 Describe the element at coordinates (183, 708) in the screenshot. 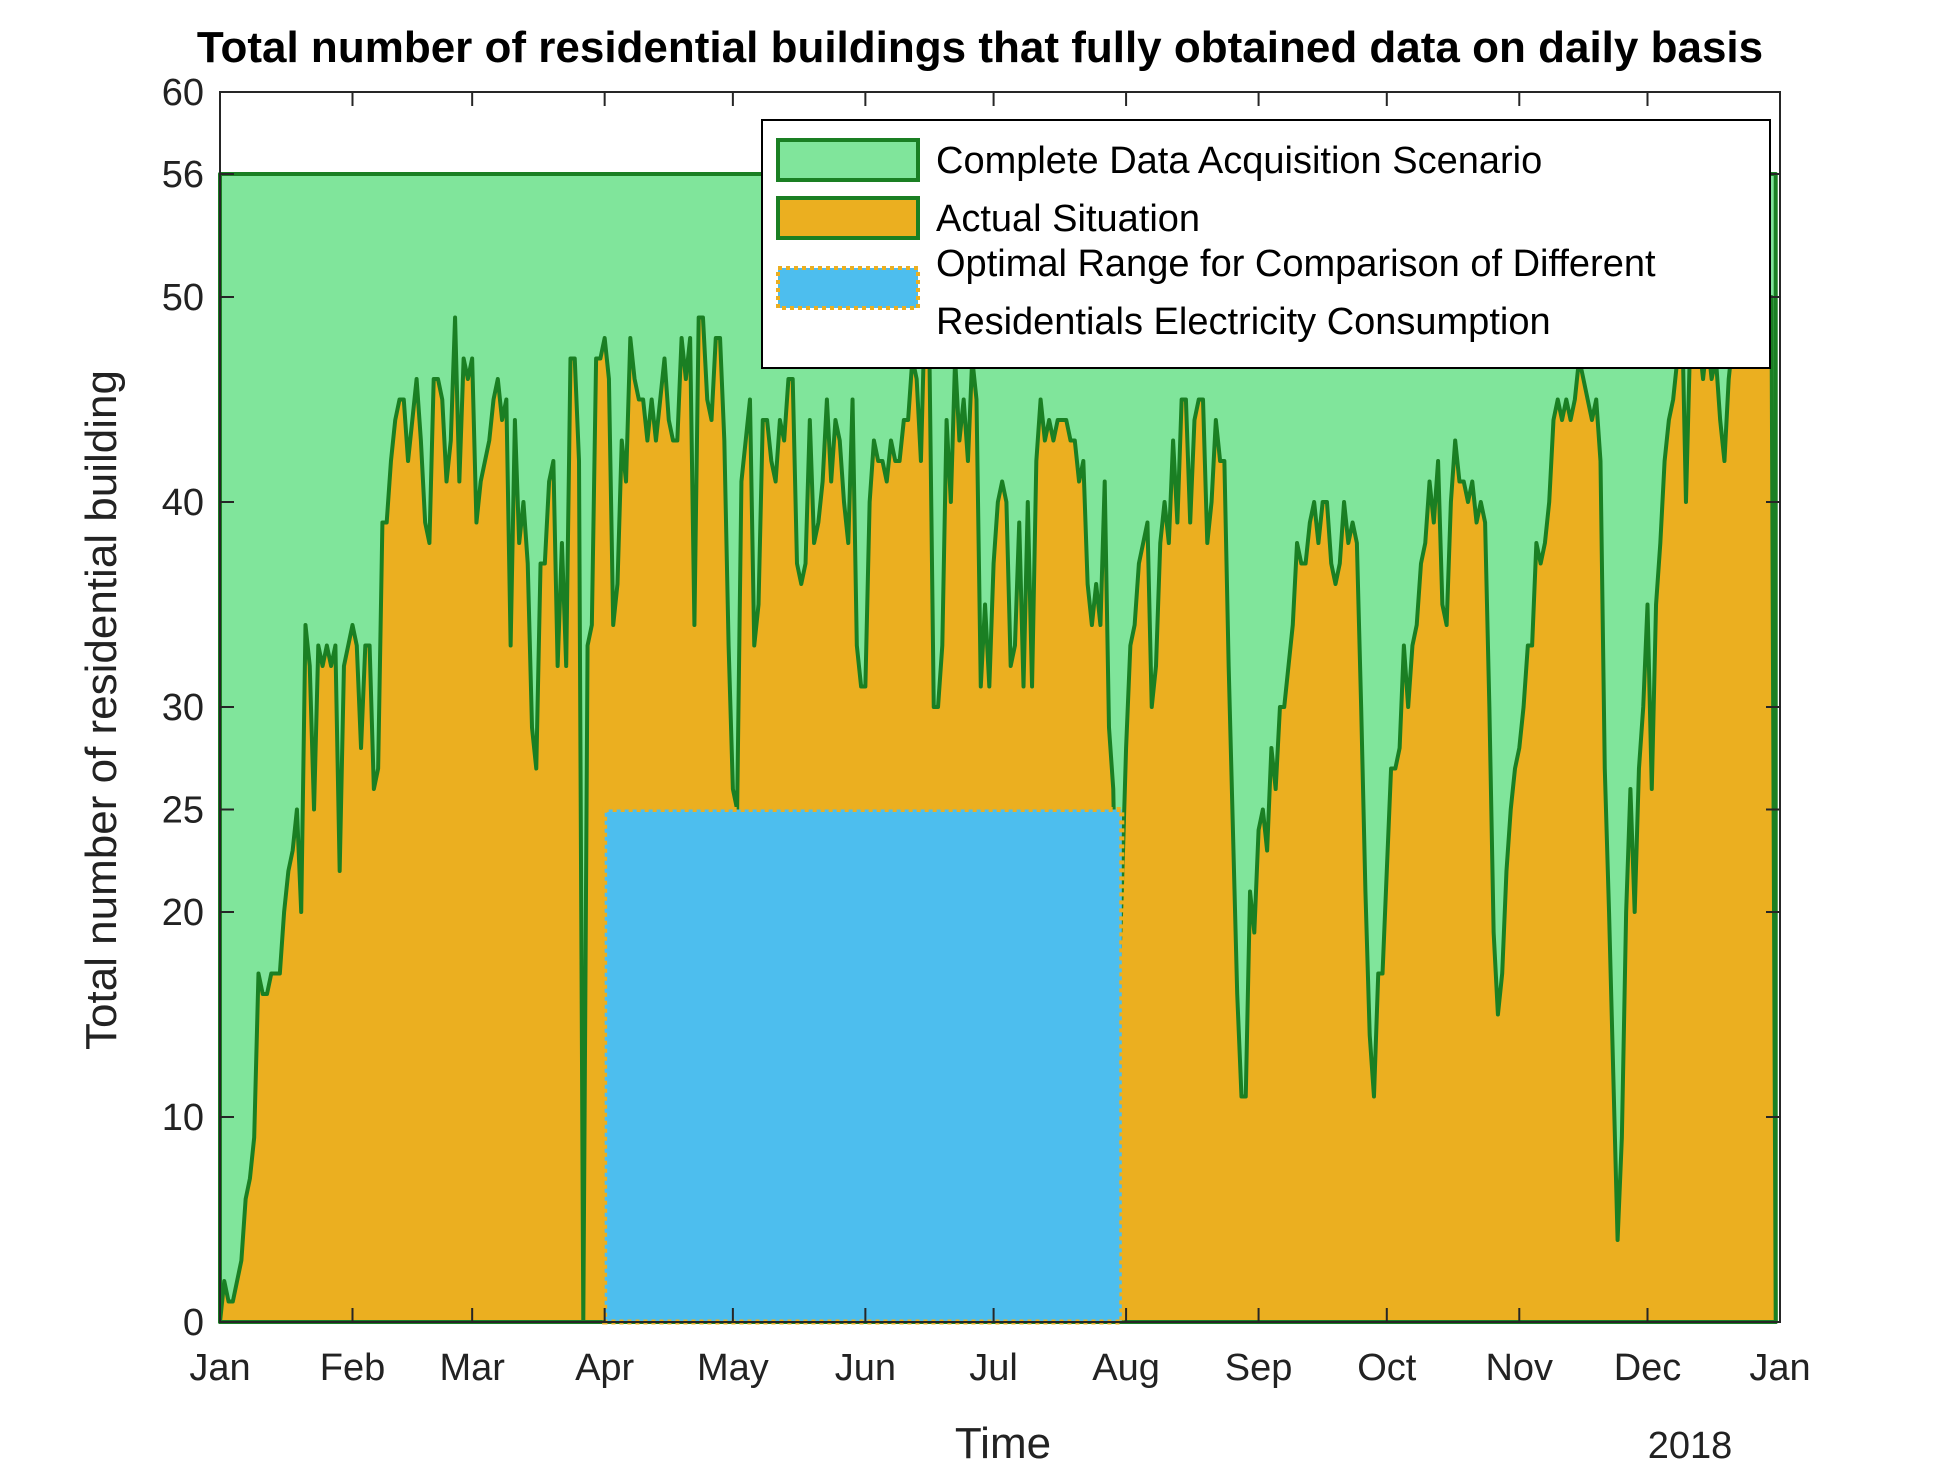

I see `y-tick-label: 30` at that location.